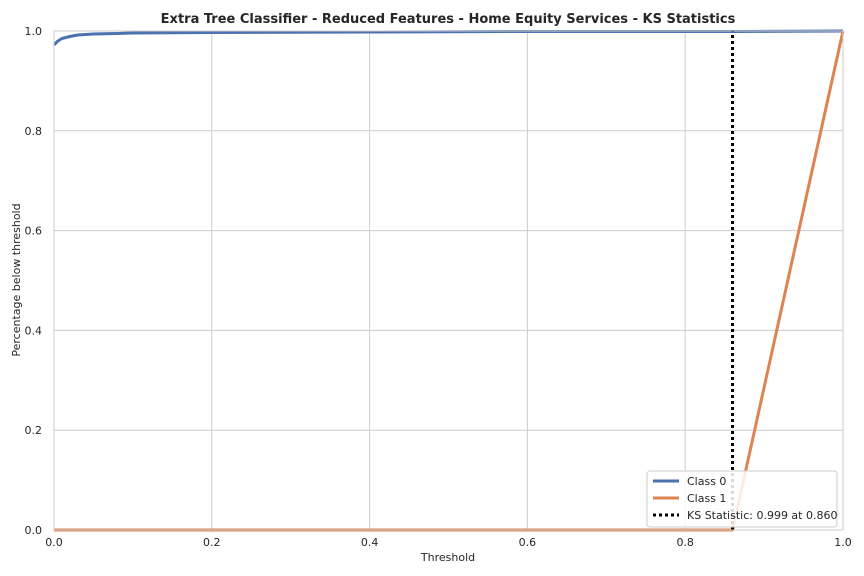 The width and height of the screenshot is (864, 576). I want to click on y-axis-label: Percentage below threshold, so click(16, 279).